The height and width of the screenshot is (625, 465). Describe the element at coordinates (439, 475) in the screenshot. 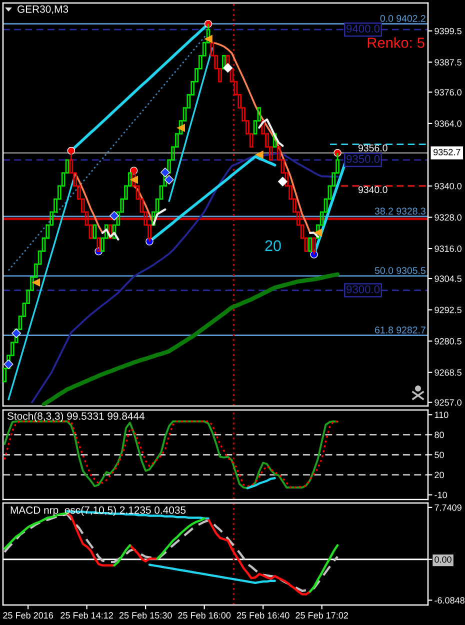

I see `y-tick-label: 20` at that location.